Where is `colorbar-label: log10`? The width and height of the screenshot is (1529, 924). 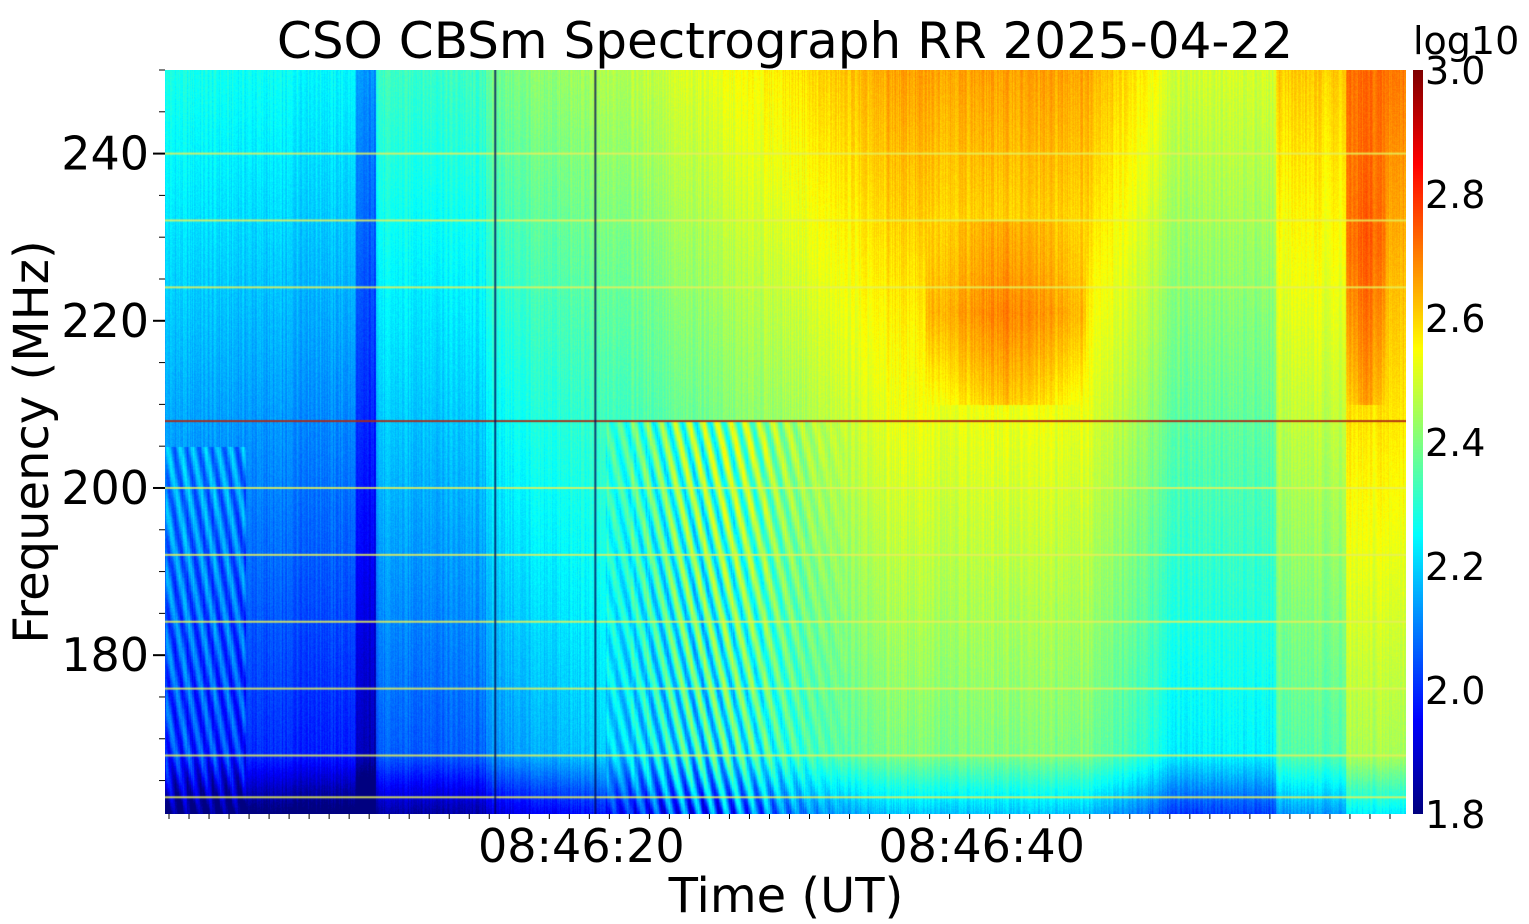
colorbar-label: log10 is located at coordinates (1466, 41).